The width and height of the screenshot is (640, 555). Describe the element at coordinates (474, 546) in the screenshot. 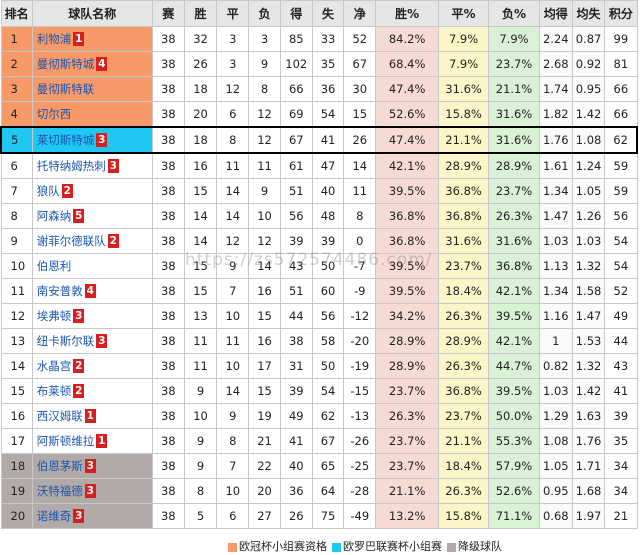

I see `legend-item: 降级球队` at that location.